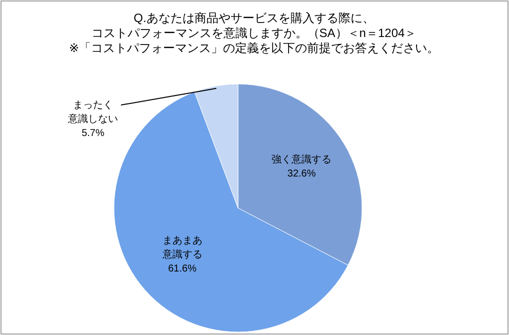  Describe the element at coordinates (92, 112) in the screenshot. I see `slice-label: まったく意識しない` at that location.